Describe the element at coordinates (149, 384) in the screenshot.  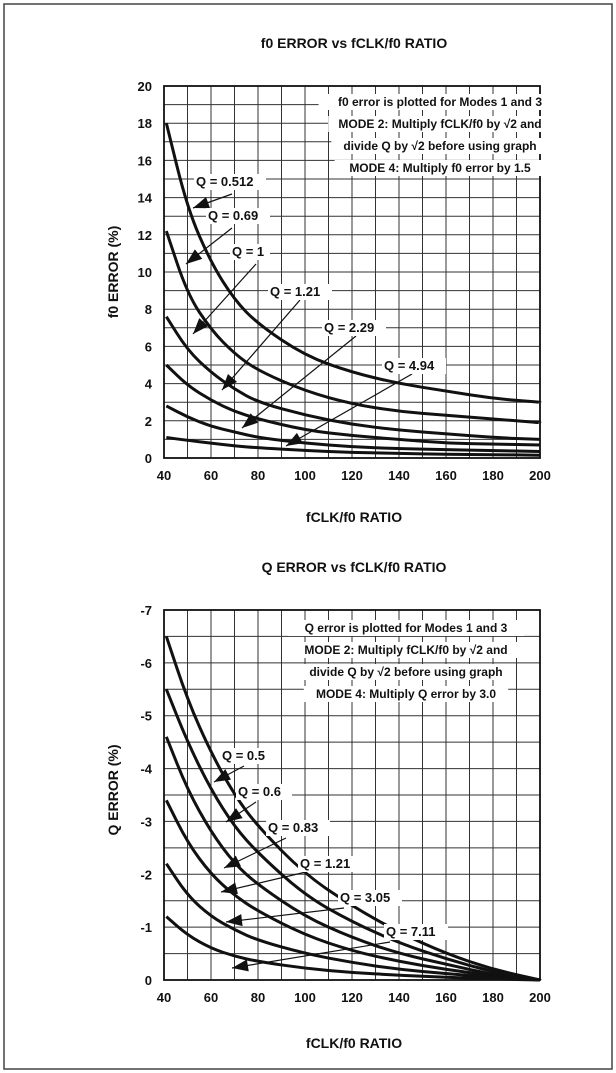
I see `y-tick-label: 4` at that location.